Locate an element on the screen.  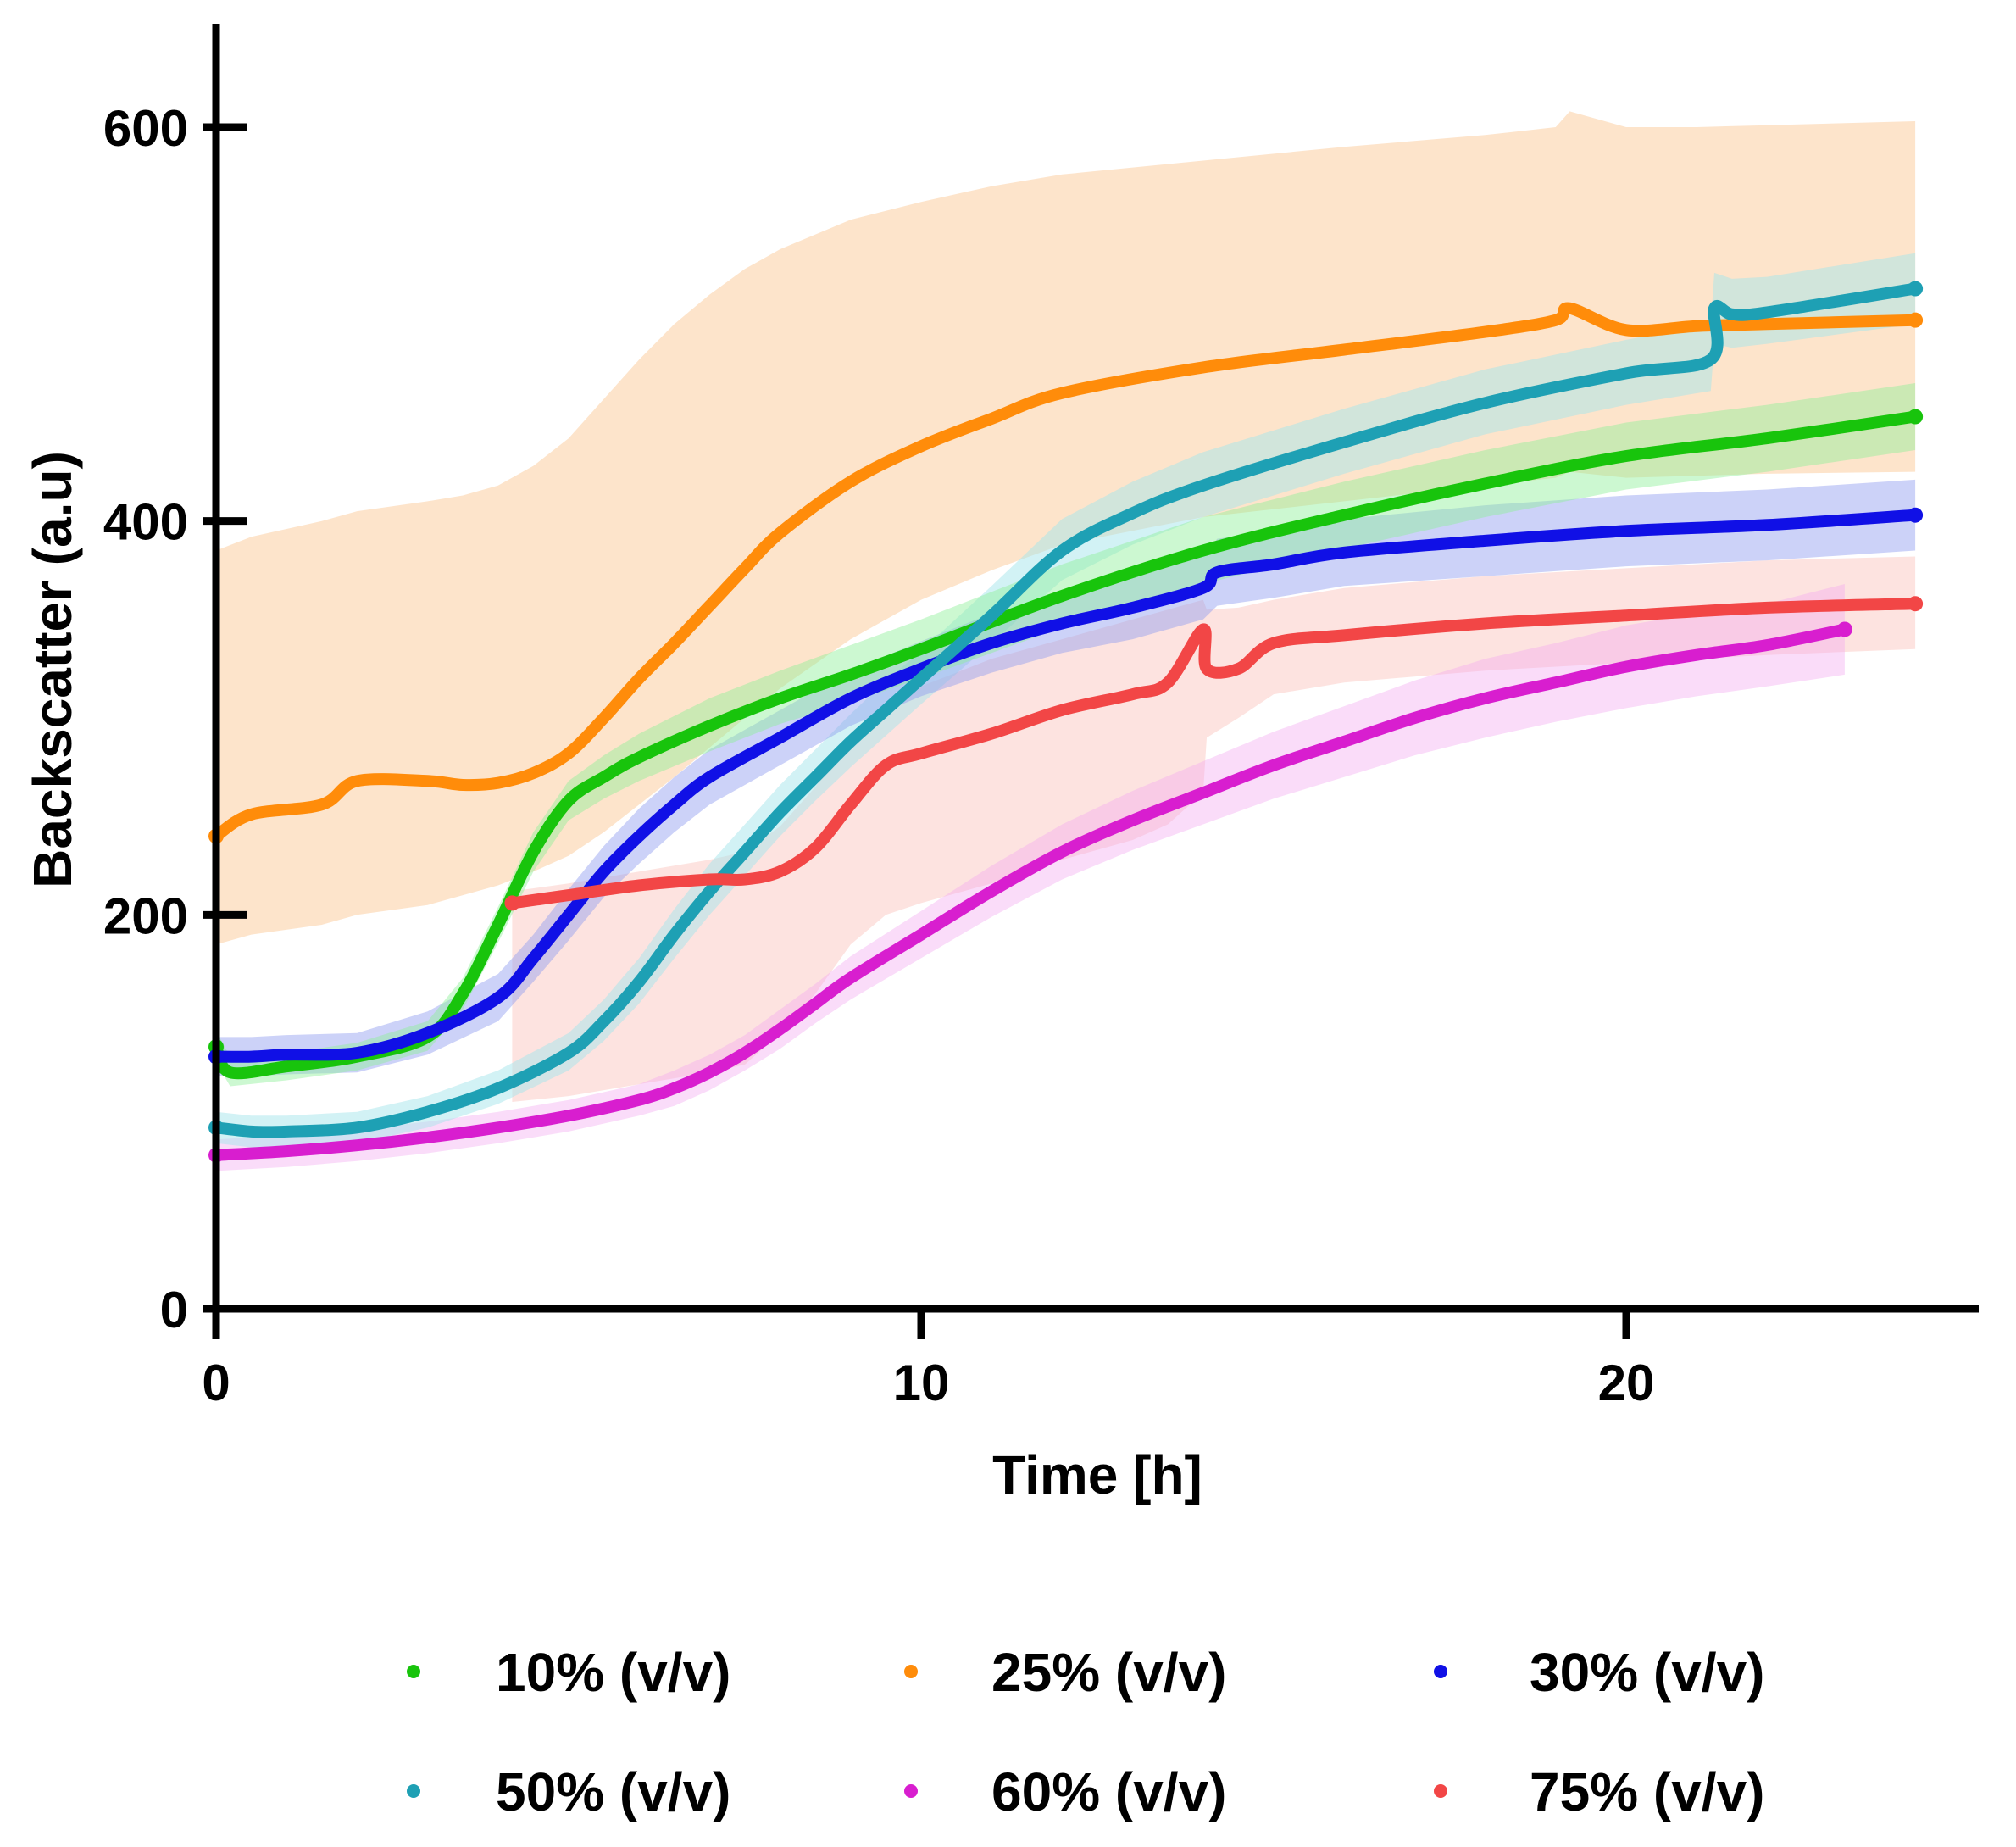
legend-label-6: 75% (v/v) is located at coordinates (1647, 1791).